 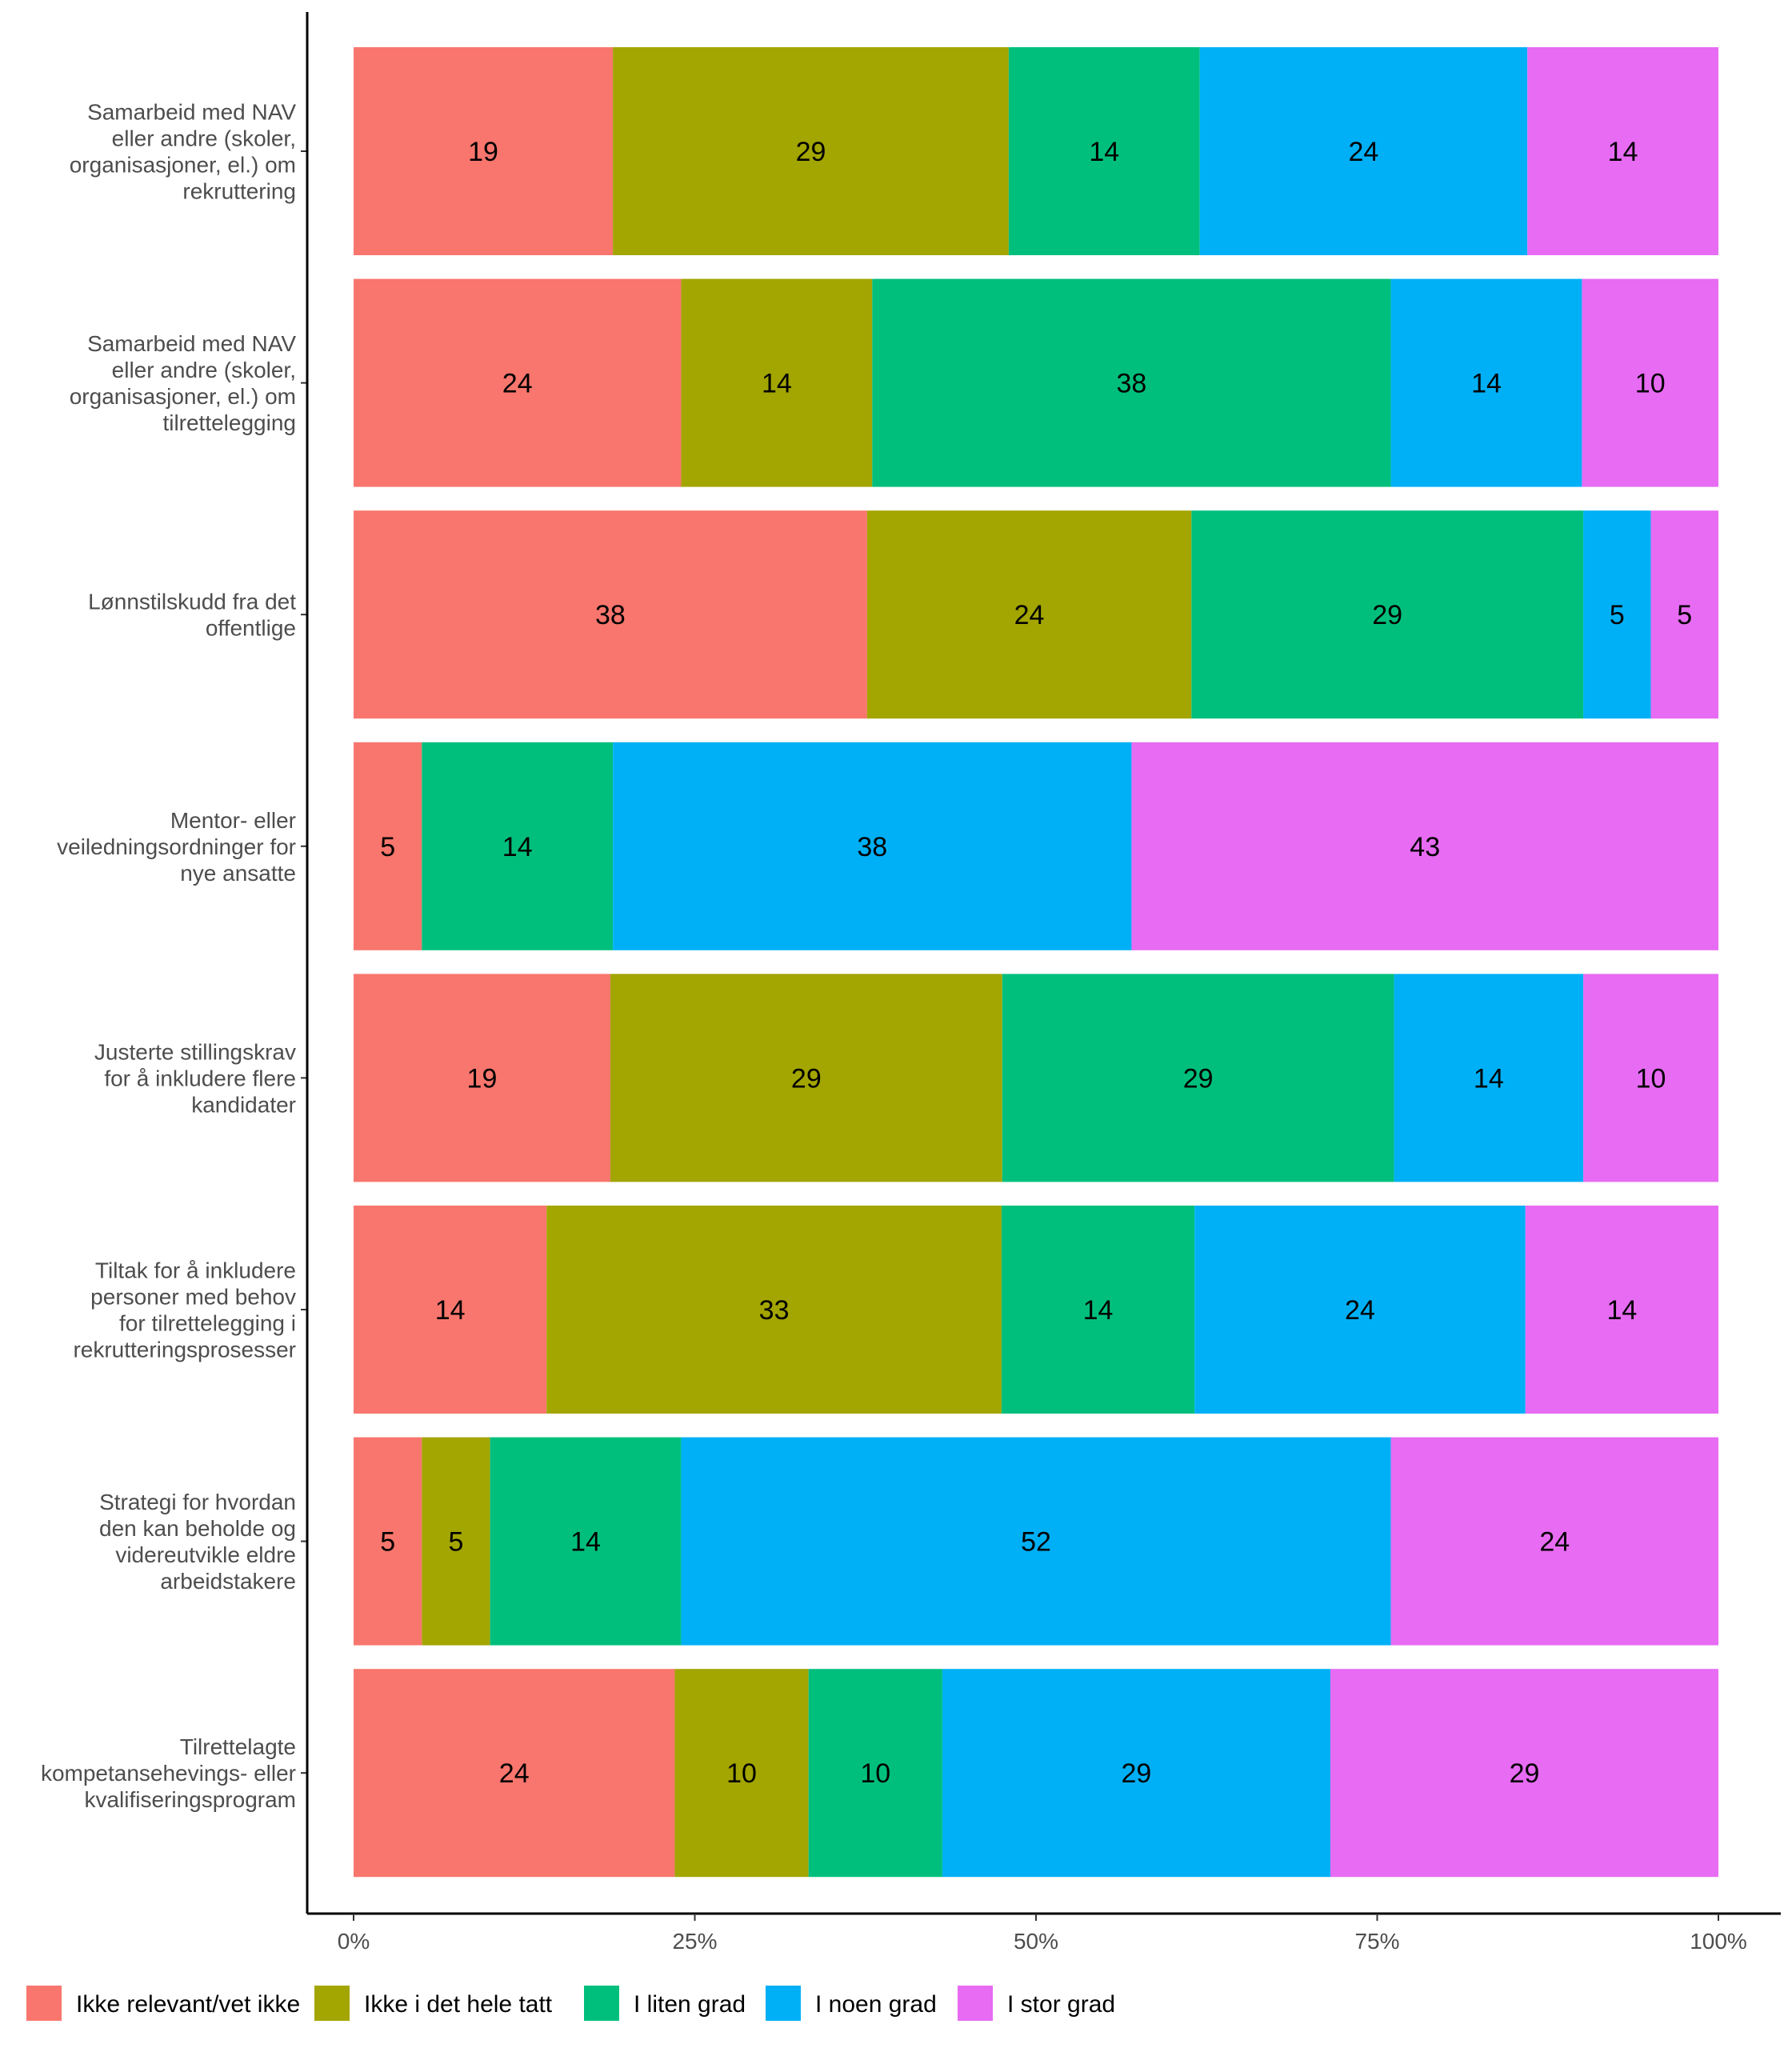 I want to click on legend-label: I noen grad, so click(x=876, y=2004).